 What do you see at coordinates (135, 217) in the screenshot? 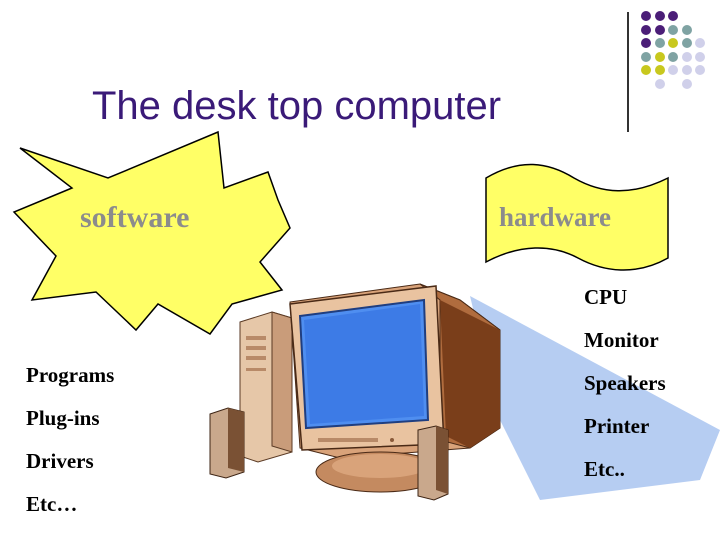
I see `software-label: software` at bounding box center [135, 217].